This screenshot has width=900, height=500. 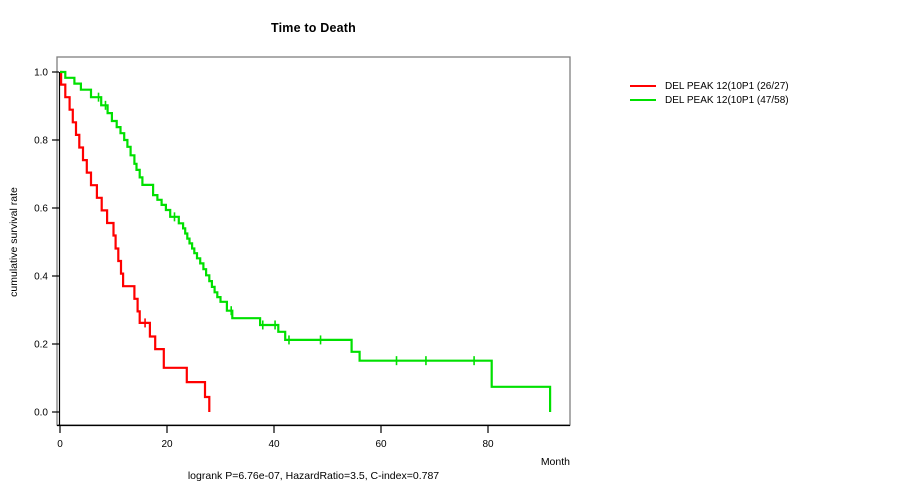 What do you see at coordinates (555, 462) in the screenshot?
I see `x-axis-label: Month` at bounding box center [555, 462].